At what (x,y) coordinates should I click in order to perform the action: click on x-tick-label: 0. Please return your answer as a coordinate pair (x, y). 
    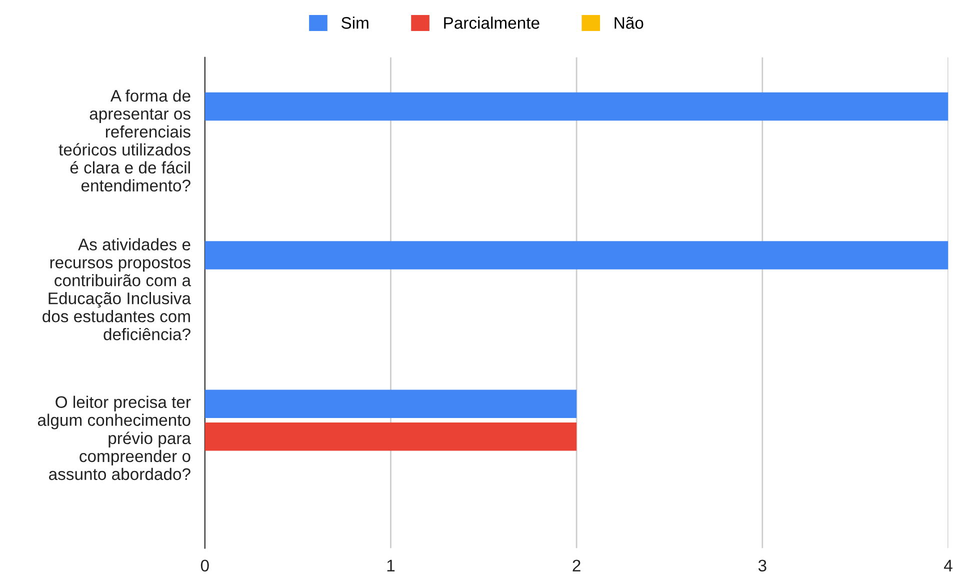
    Looking at the image, I should click on (204, 566).